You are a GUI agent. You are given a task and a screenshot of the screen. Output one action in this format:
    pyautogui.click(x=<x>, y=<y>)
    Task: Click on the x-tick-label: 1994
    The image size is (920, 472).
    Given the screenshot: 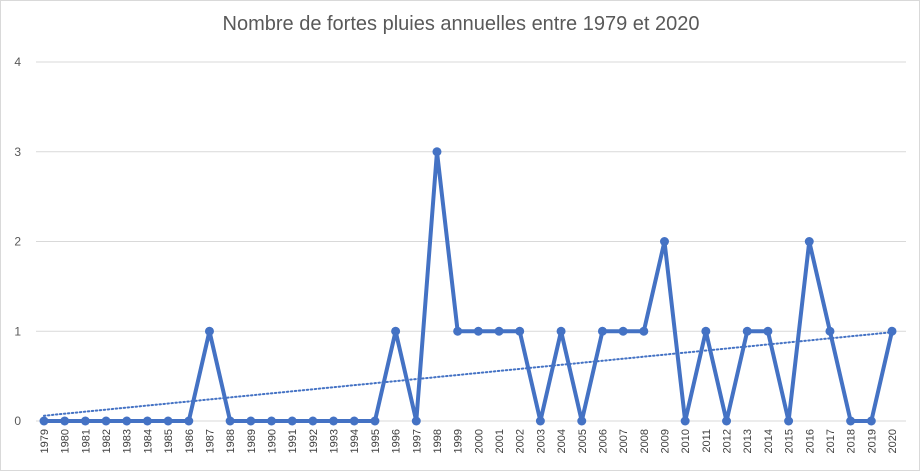 What is the action you would take?
    pyautogui.click(x=355, y=441)
    